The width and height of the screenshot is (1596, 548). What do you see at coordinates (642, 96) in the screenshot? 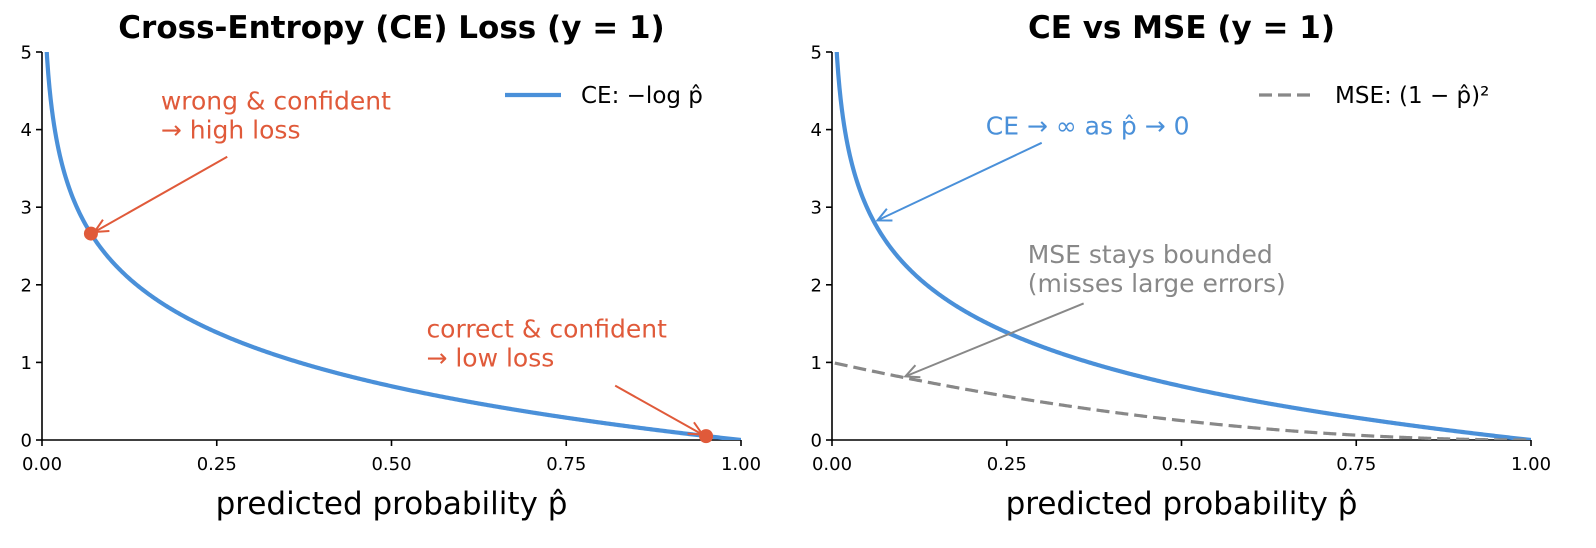
I see `legend-label: CE: −log p̂` at bounding box center [642, 96].